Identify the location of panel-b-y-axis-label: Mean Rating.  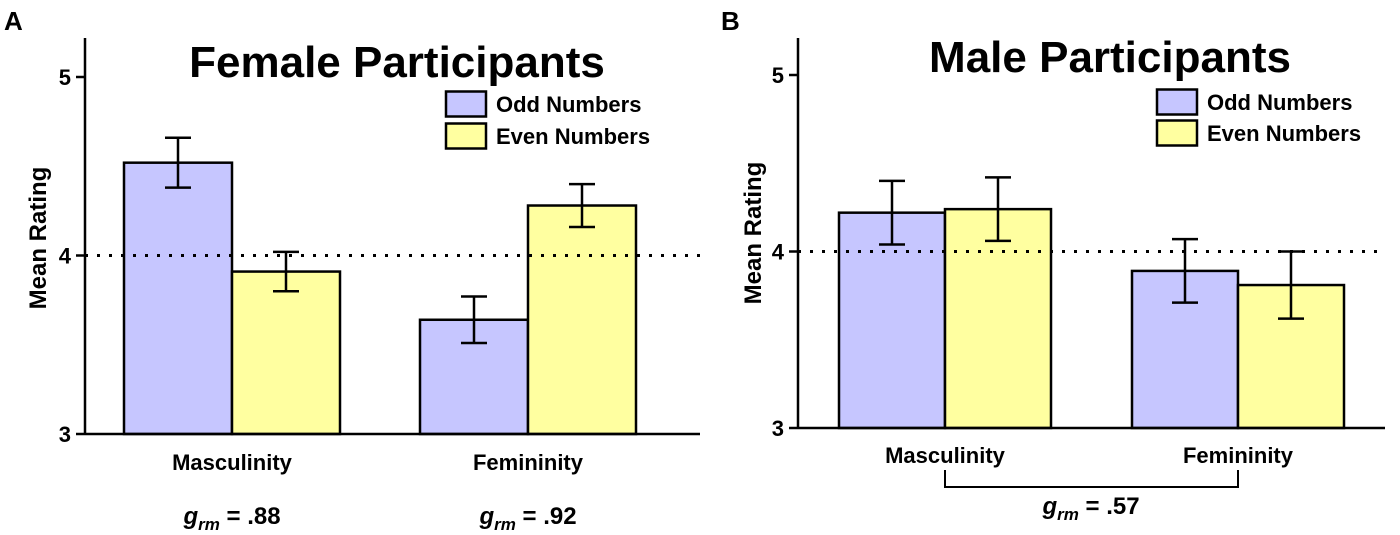
(753, 233).